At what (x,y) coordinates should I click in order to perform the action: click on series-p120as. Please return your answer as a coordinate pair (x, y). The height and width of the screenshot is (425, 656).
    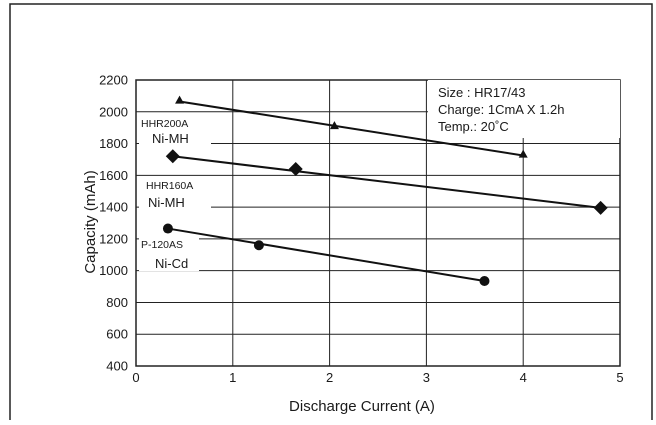
    Looking at the image, I should click on (326, 254).